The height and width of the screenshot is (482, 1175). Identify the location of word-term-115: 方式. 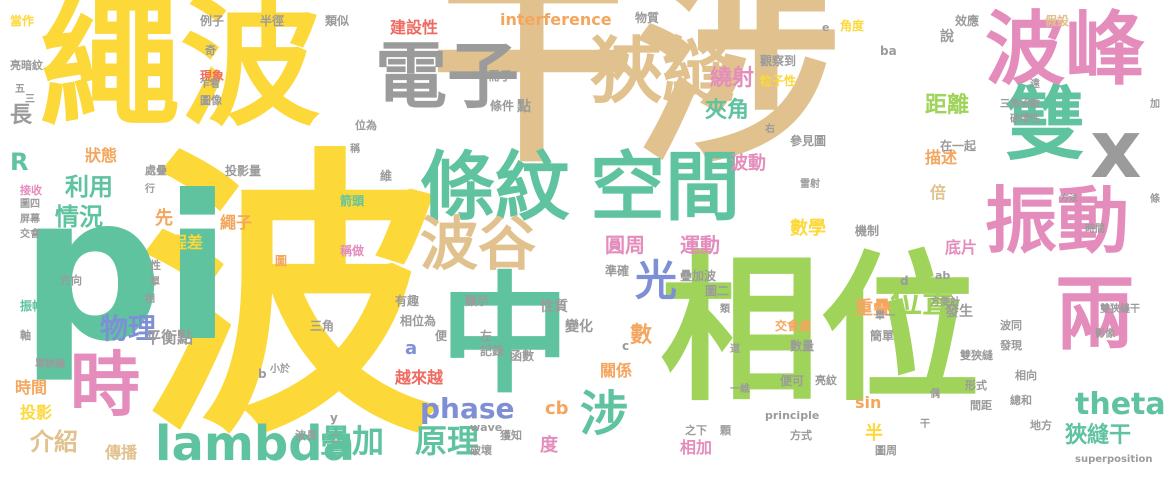
(801, 435).